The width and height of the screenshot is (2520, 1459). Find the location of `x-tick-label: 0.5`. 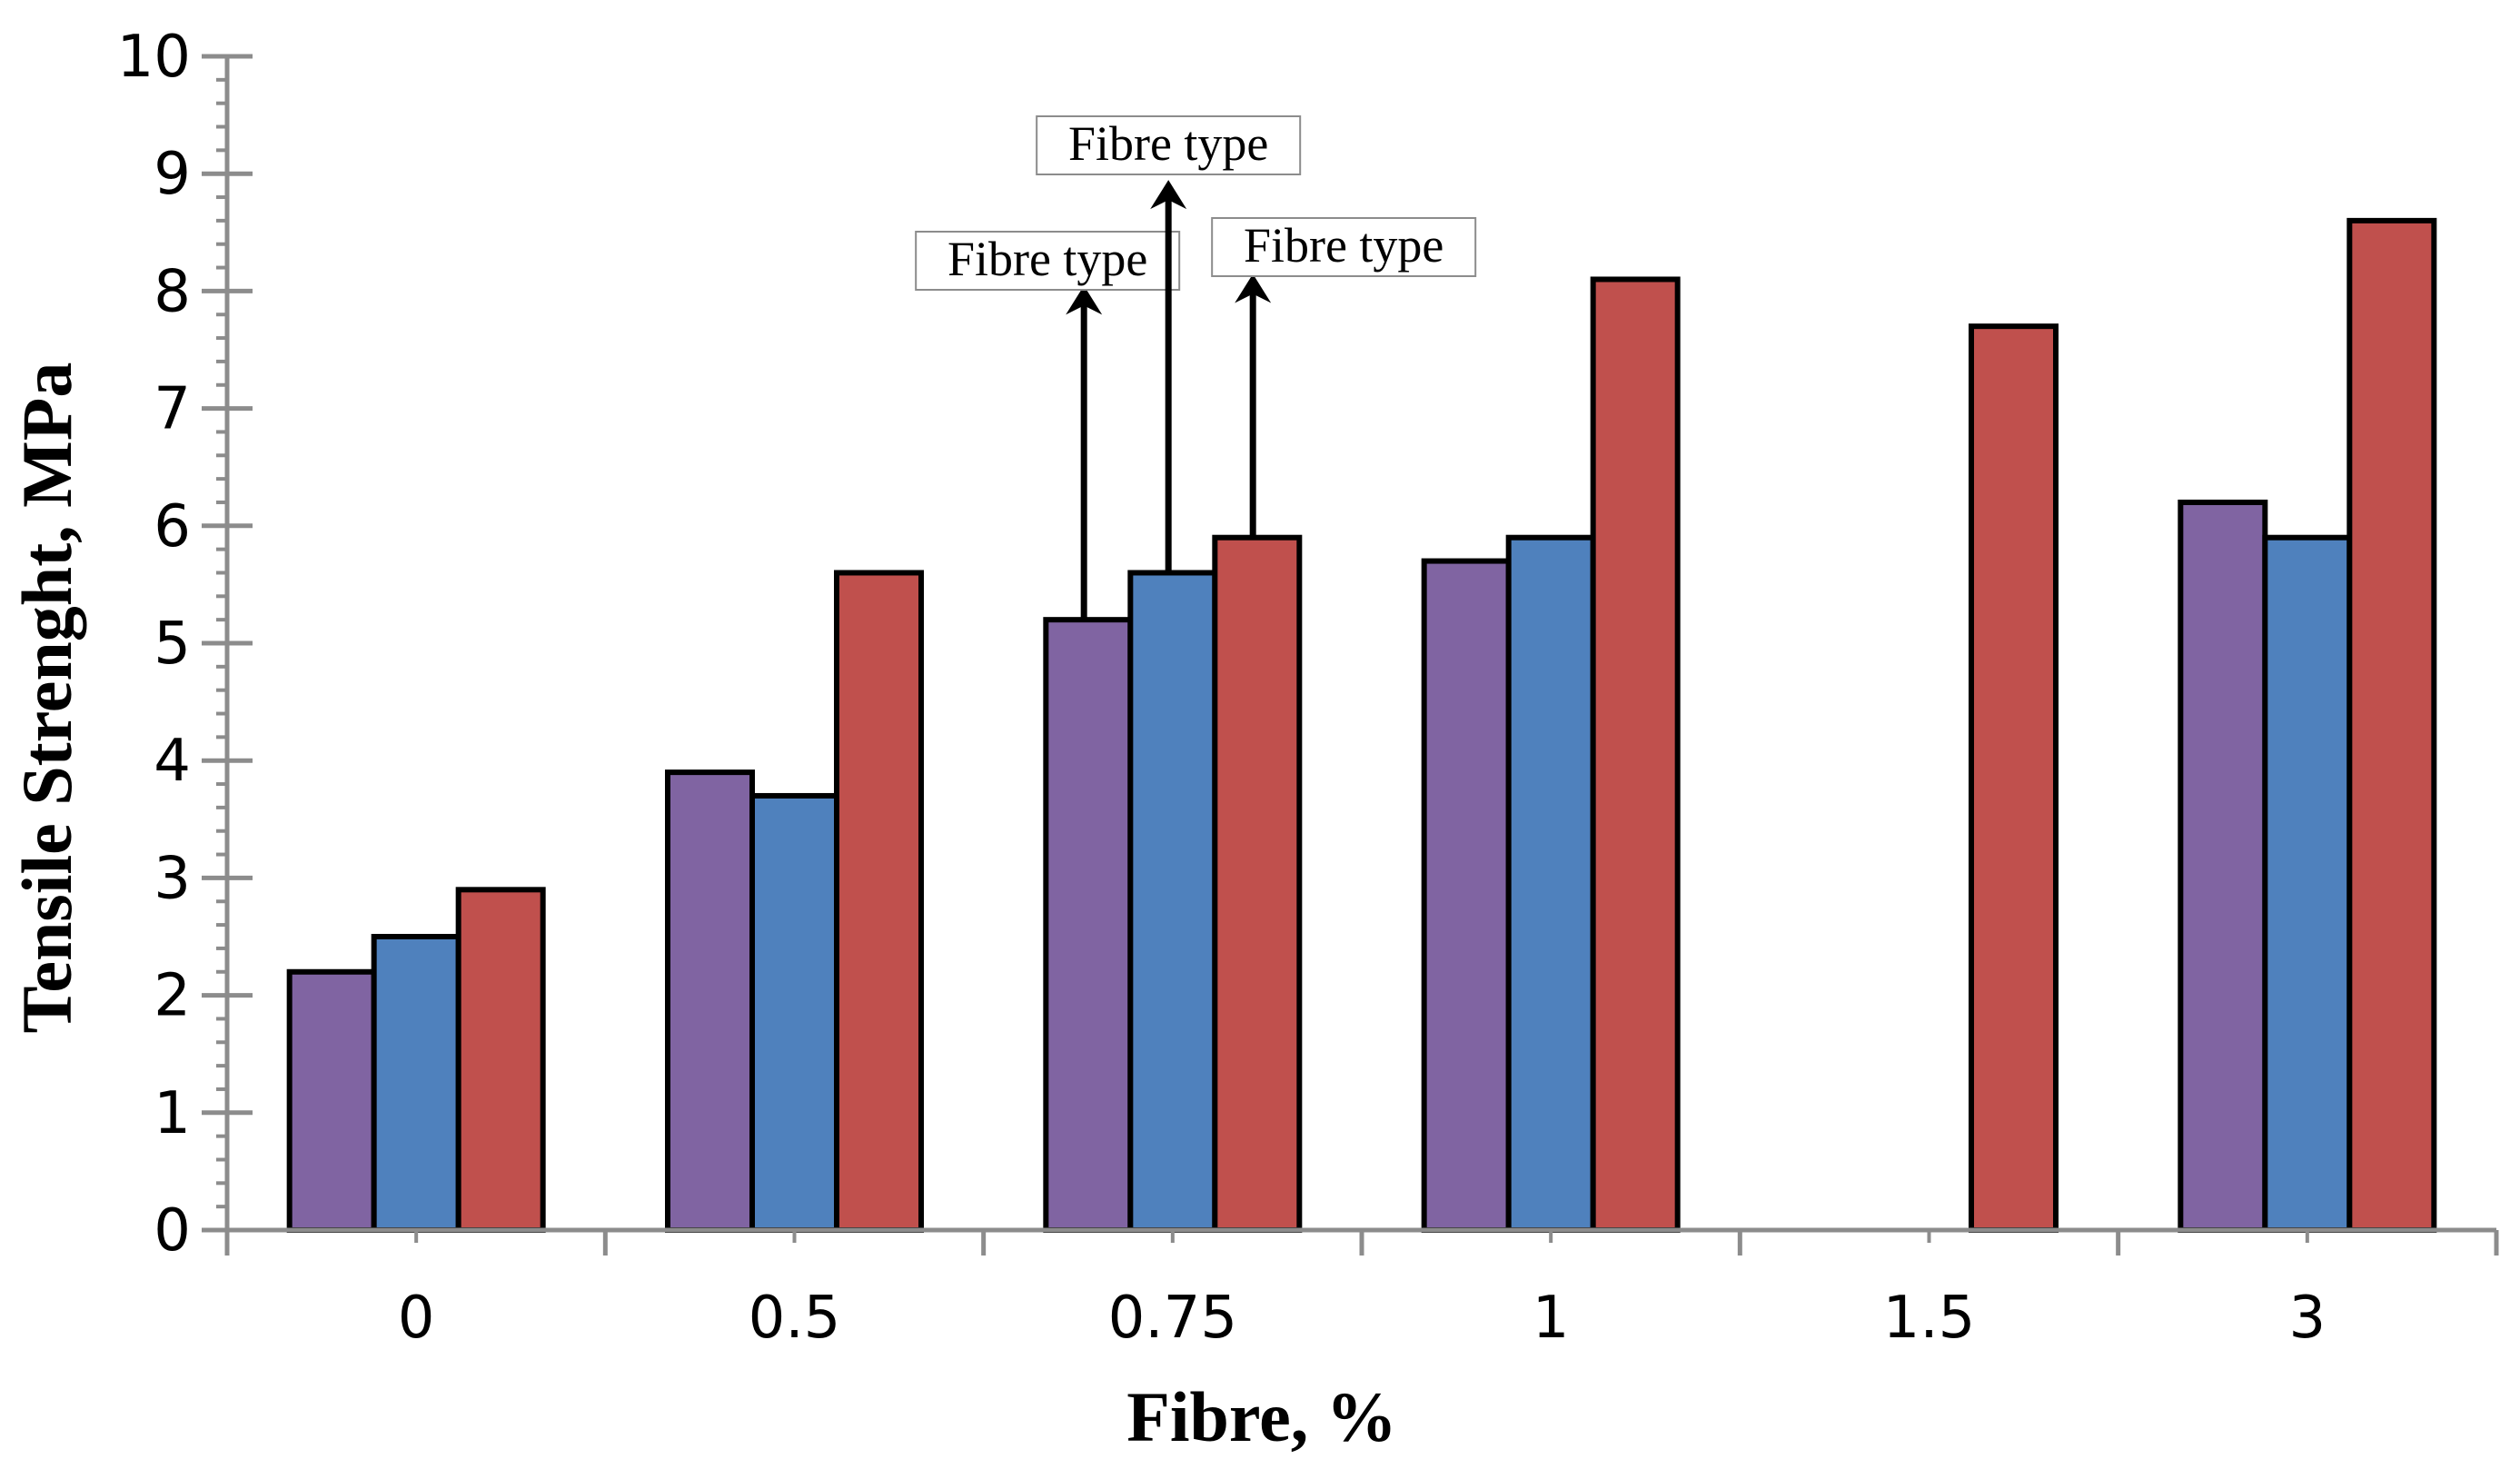

x-tick-label: 0.5 is located at coordinates (795, 1318).